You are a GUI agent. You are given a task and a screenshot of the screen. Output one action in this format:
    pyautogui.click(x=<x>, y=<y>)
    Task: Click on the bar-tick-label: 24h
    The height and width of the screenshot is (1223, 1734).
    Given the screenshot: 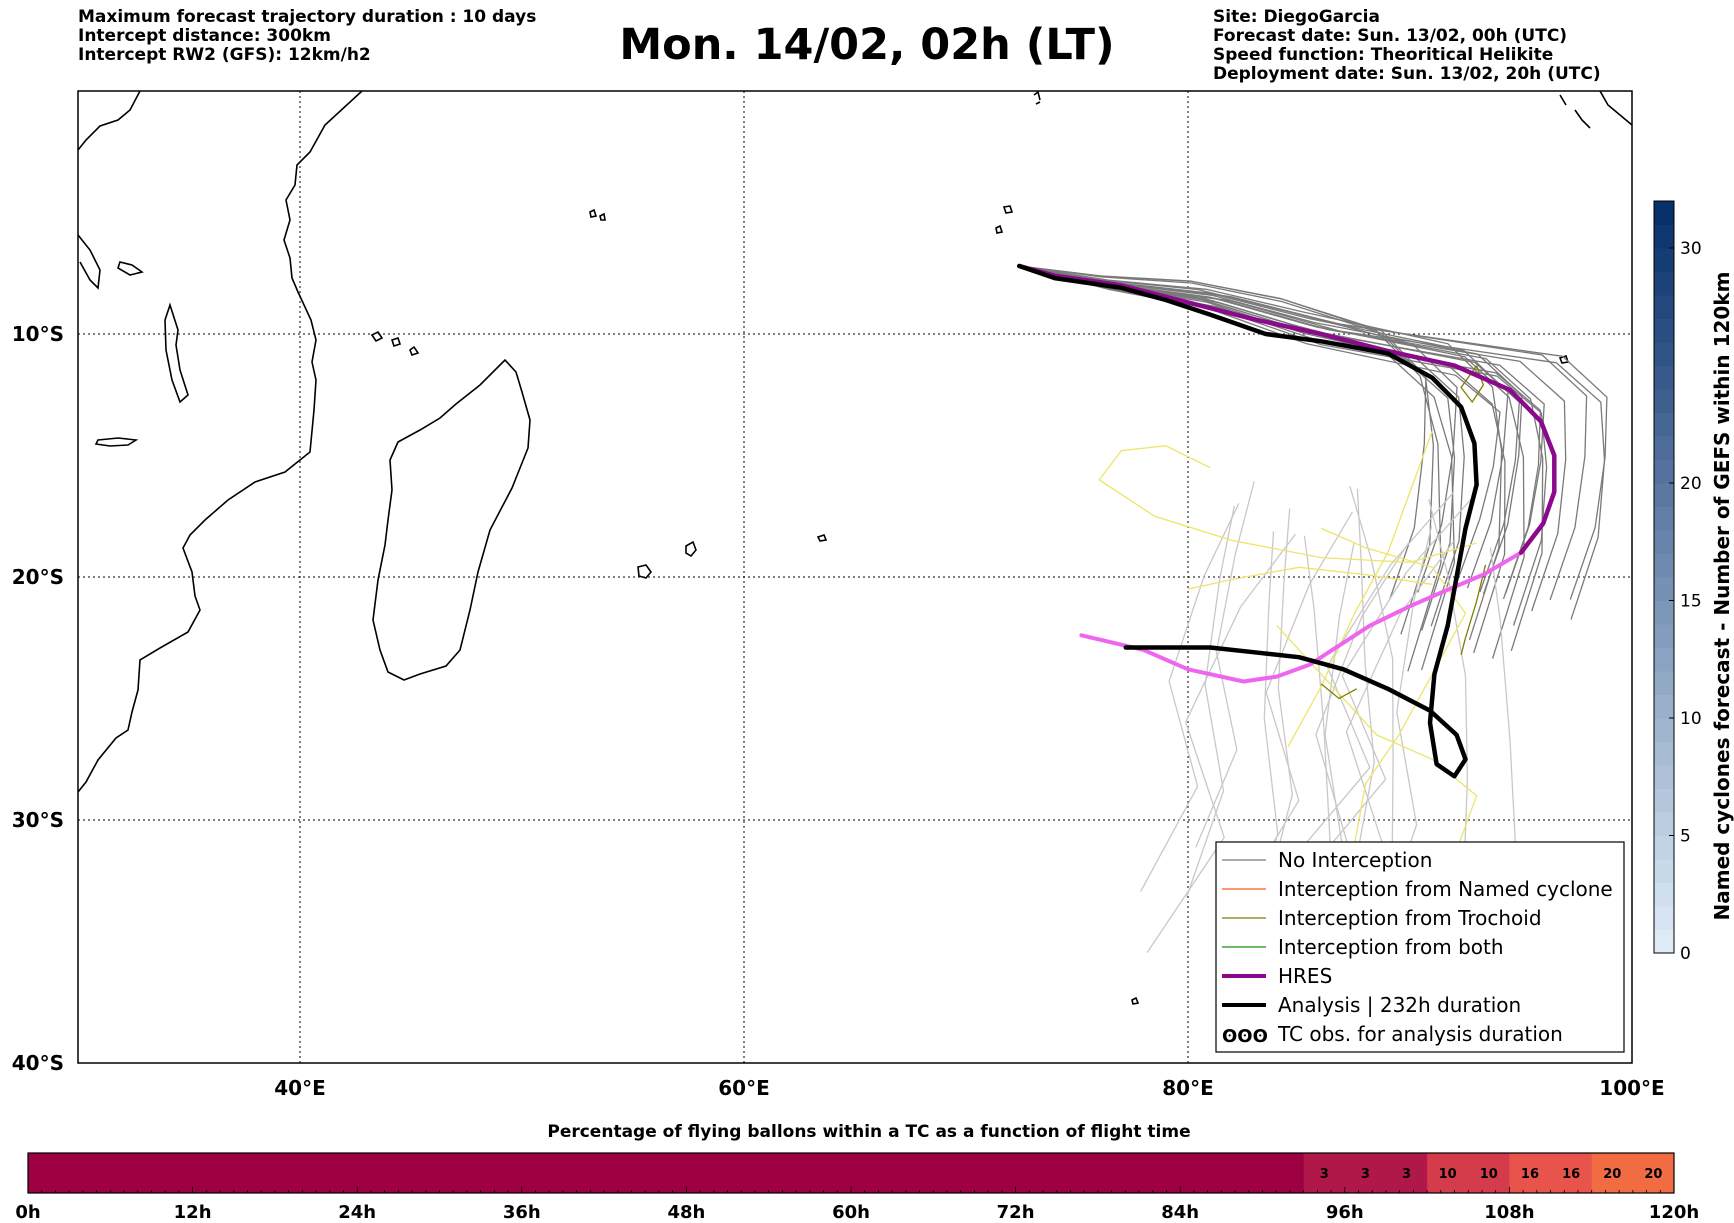 What is the action you would take?
    pyautogui.click(x=357, y=1212)
    